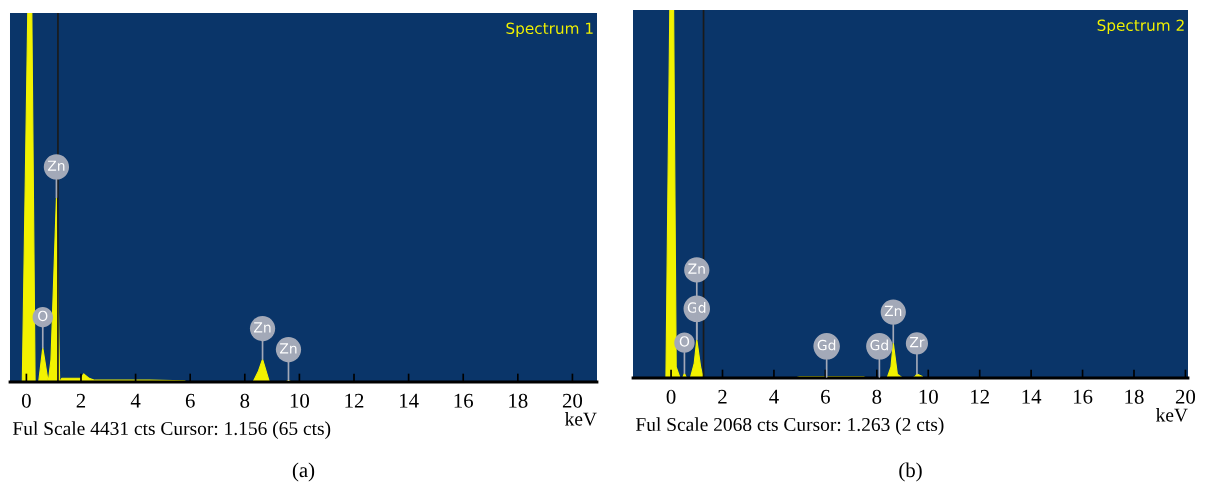 This screenshot has height=489, width=1206. Describe the element at coordinates (917, 342) in the screenshot. I see `annotation: Zr` at that location.